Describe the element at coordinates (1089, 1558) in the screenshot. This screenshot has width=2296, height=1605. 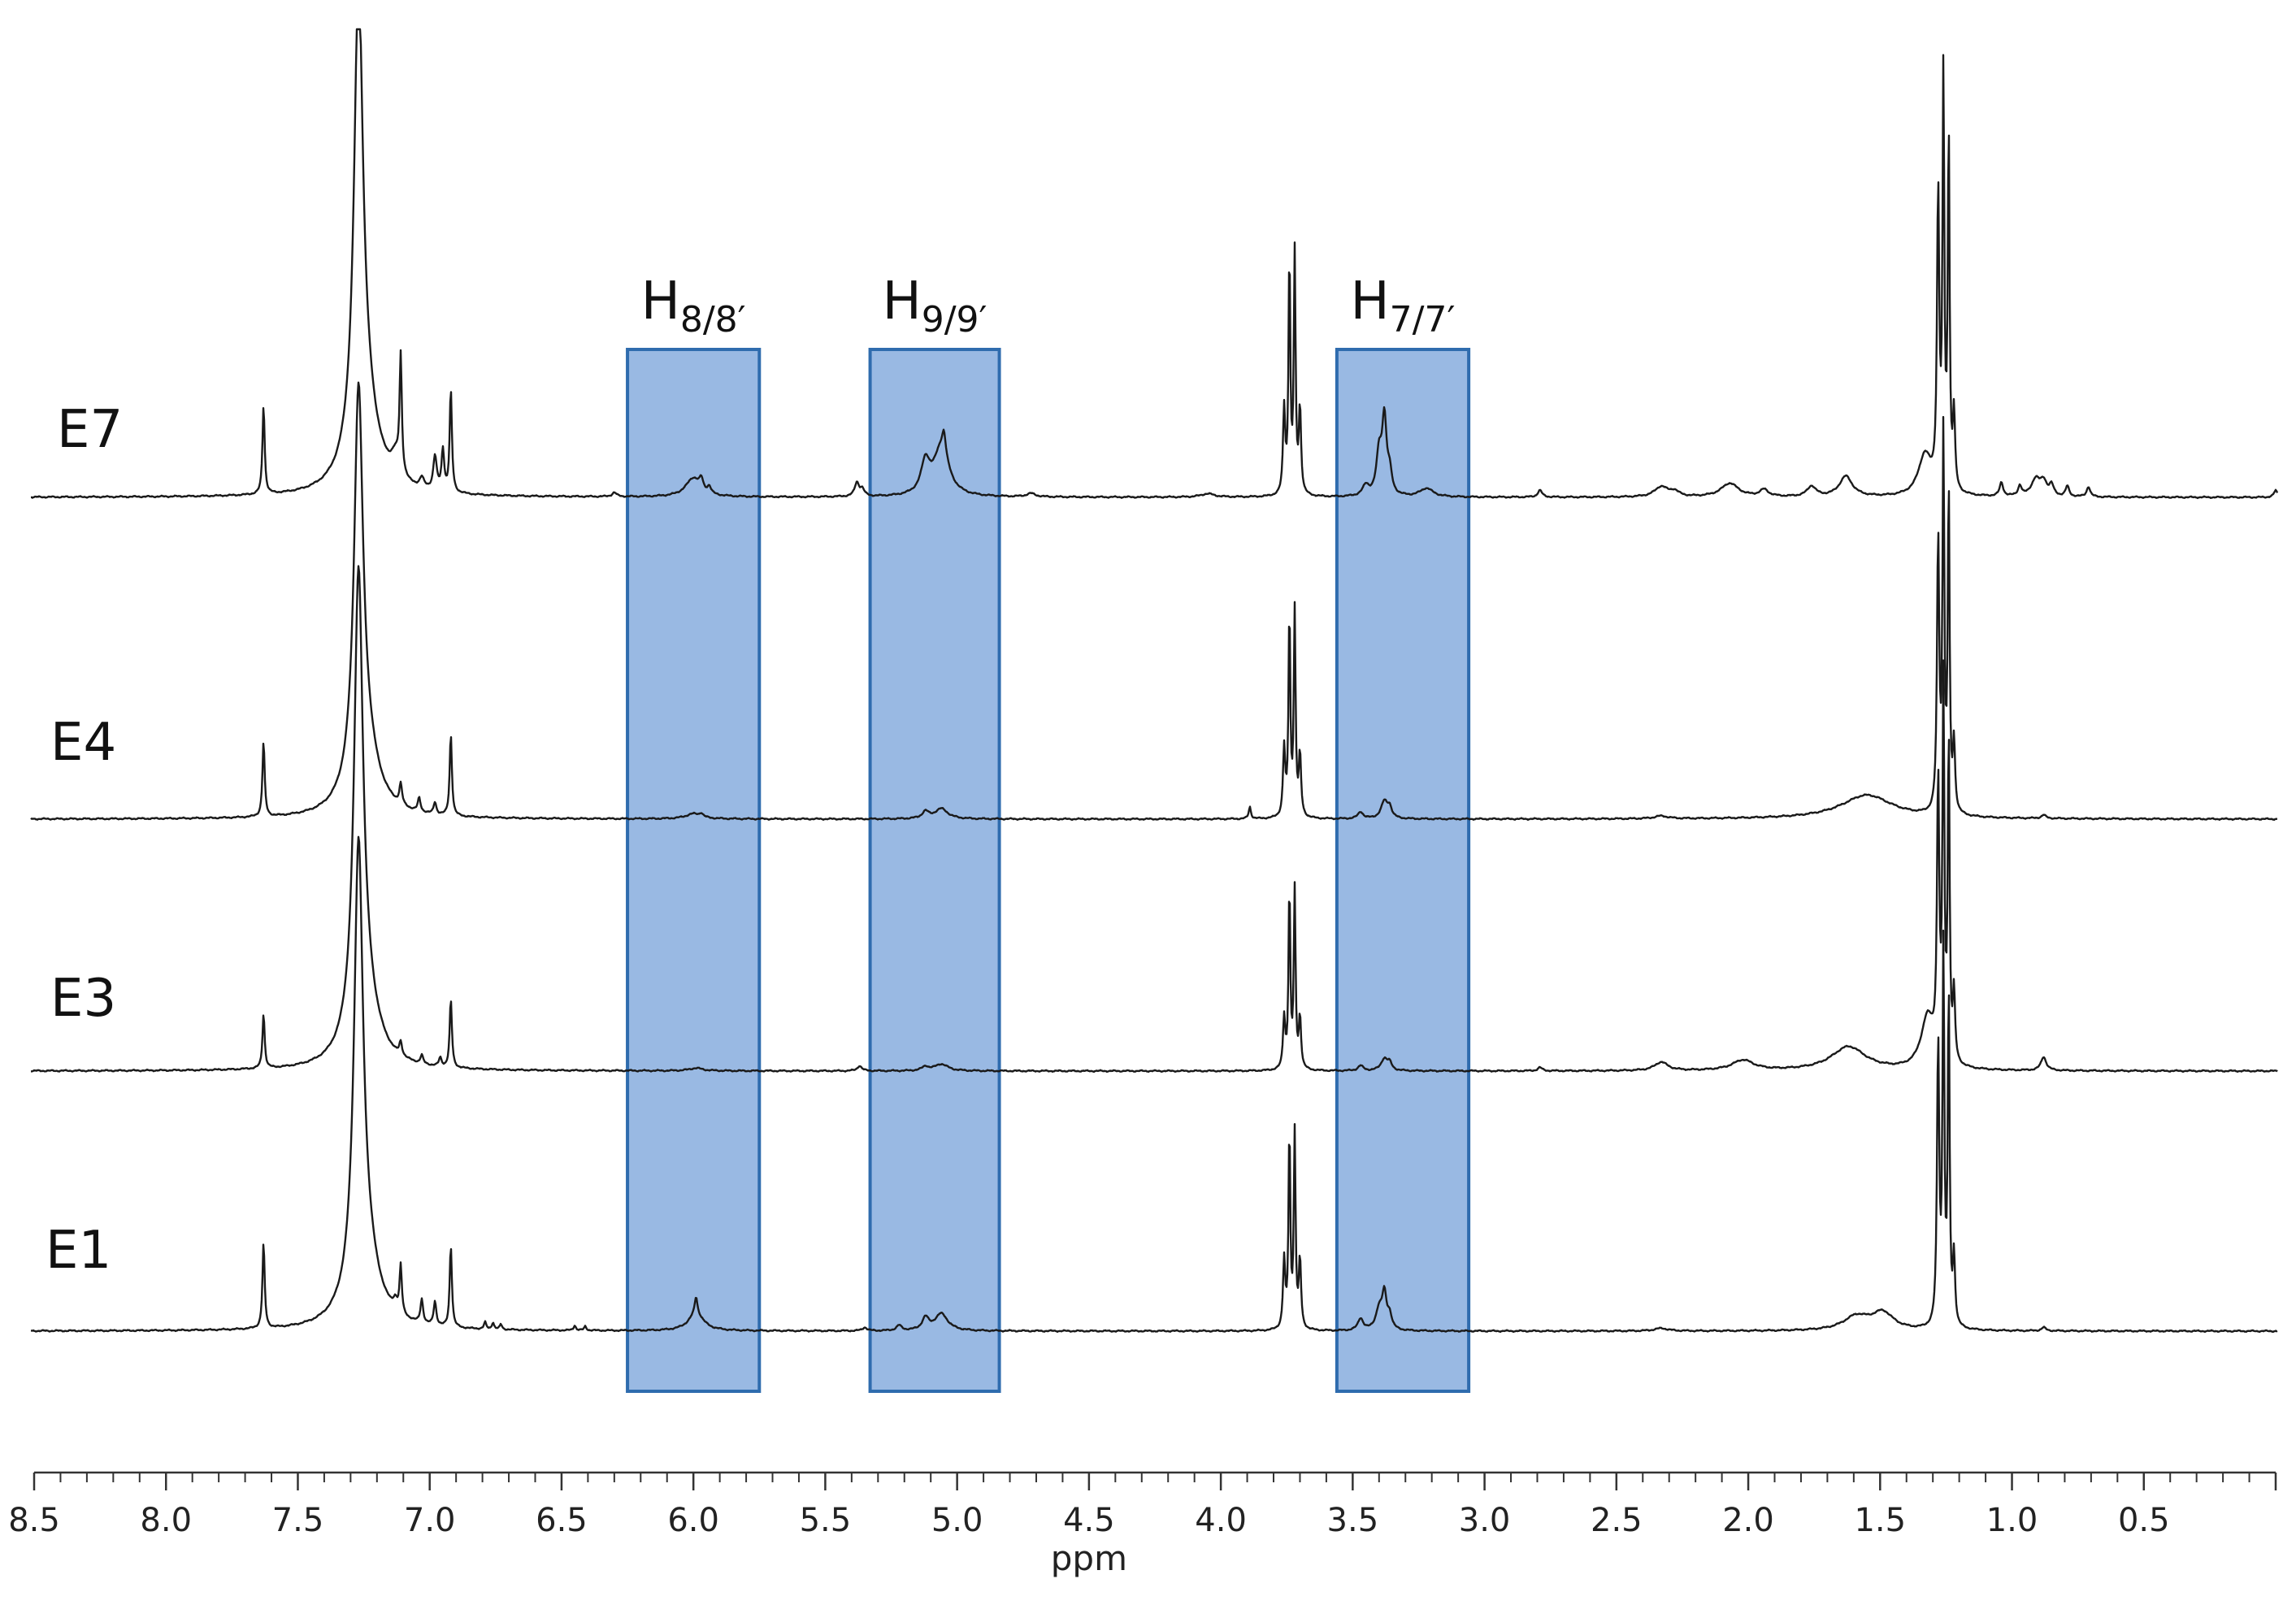
I see `x-axis-title: ppm` at that location.